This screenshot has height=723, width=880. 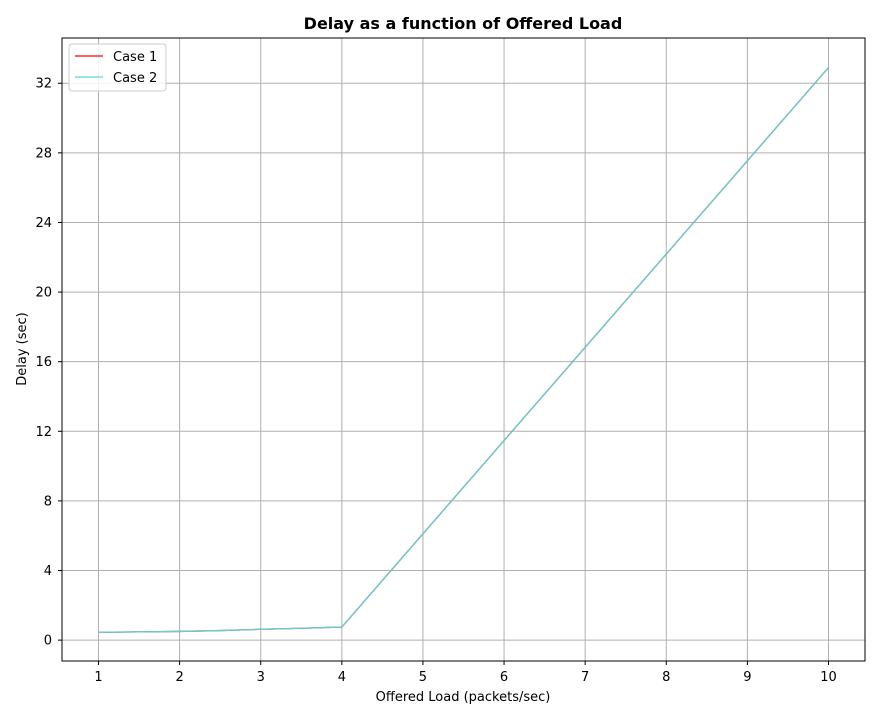 I want to click on legend-label-case-2: Case 2, so click(x=135, y=78).